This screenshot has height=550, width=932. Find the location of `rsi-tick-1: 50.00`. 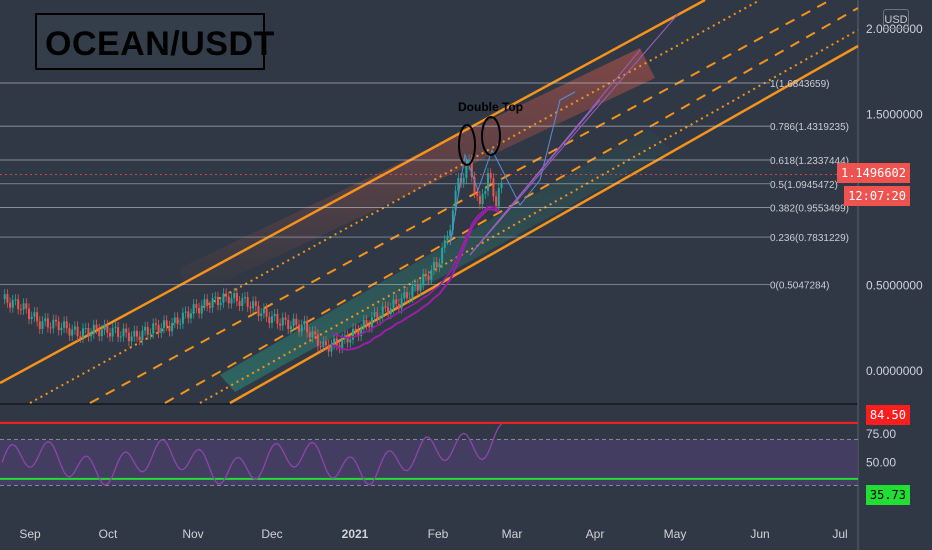

rsi-tick-1: 50.00 is located at coordinates (881, 463).